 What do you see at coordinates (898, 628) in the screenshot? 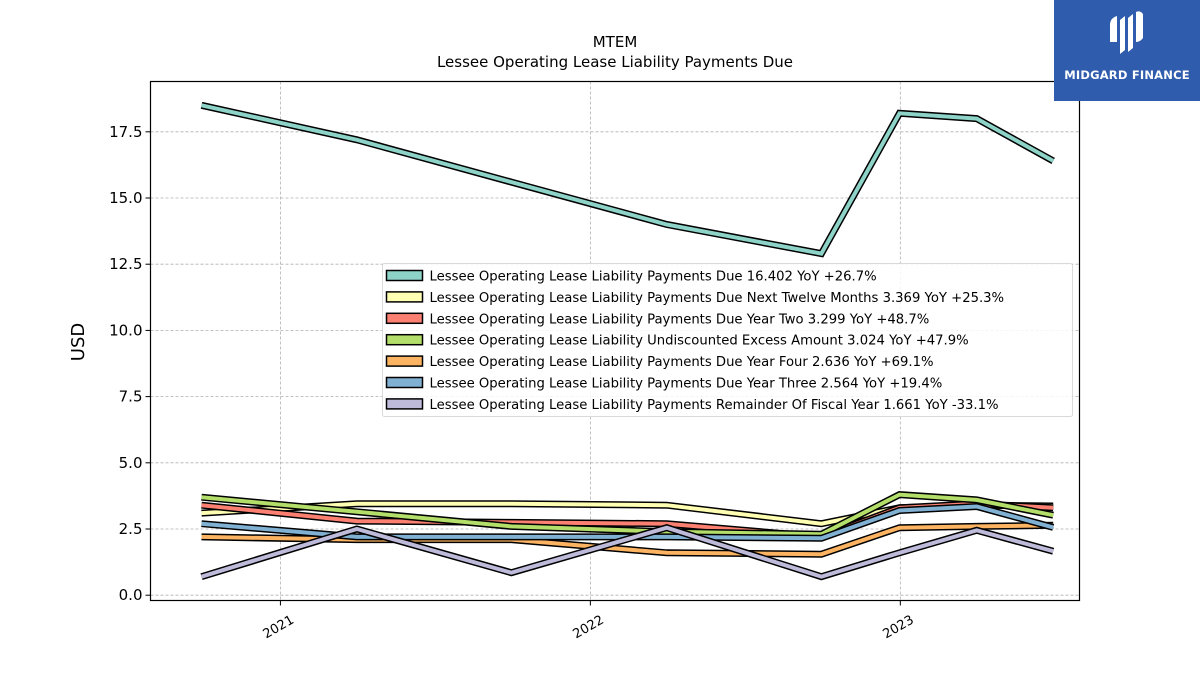
I see `x-tick-label: 2023` at bounding box center [898, 628].